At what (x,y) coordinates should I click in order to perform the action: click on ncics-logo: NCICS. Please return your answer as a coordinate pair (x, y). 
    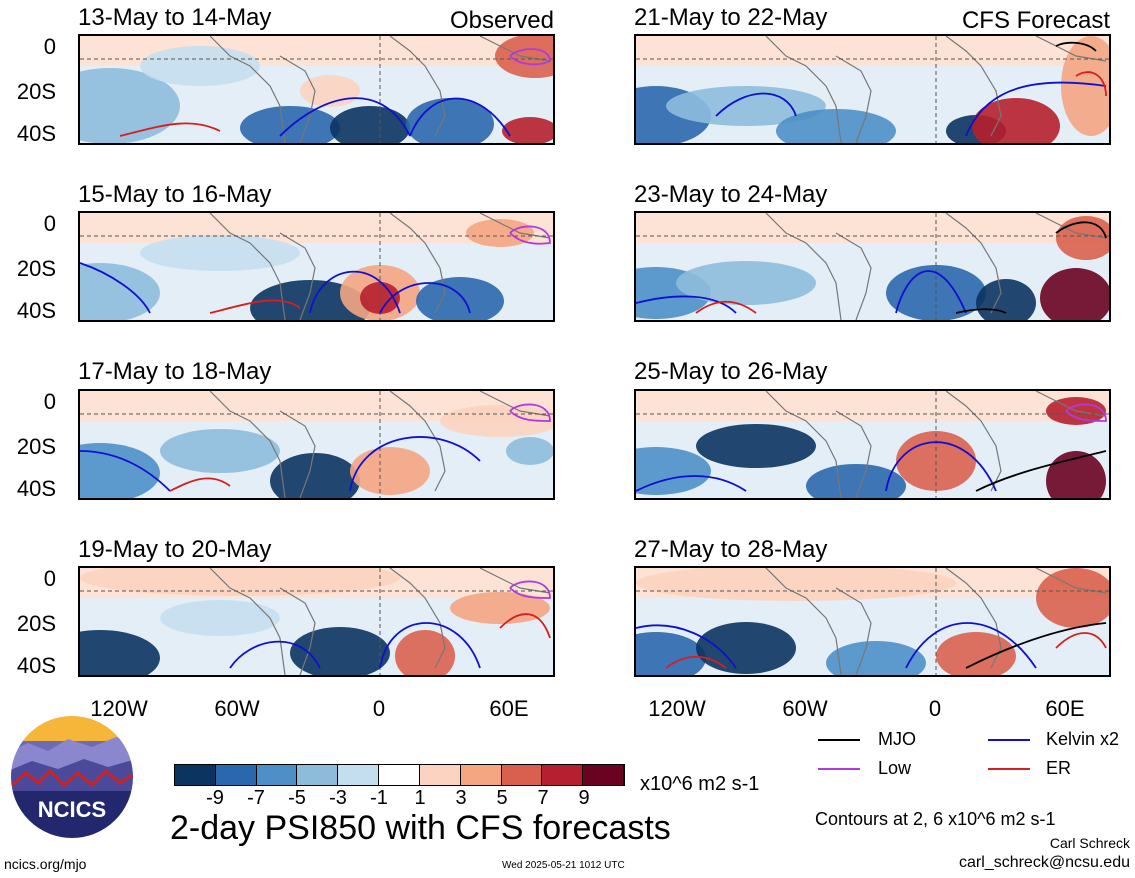
    Looking at the image, I should click on (72, 777).